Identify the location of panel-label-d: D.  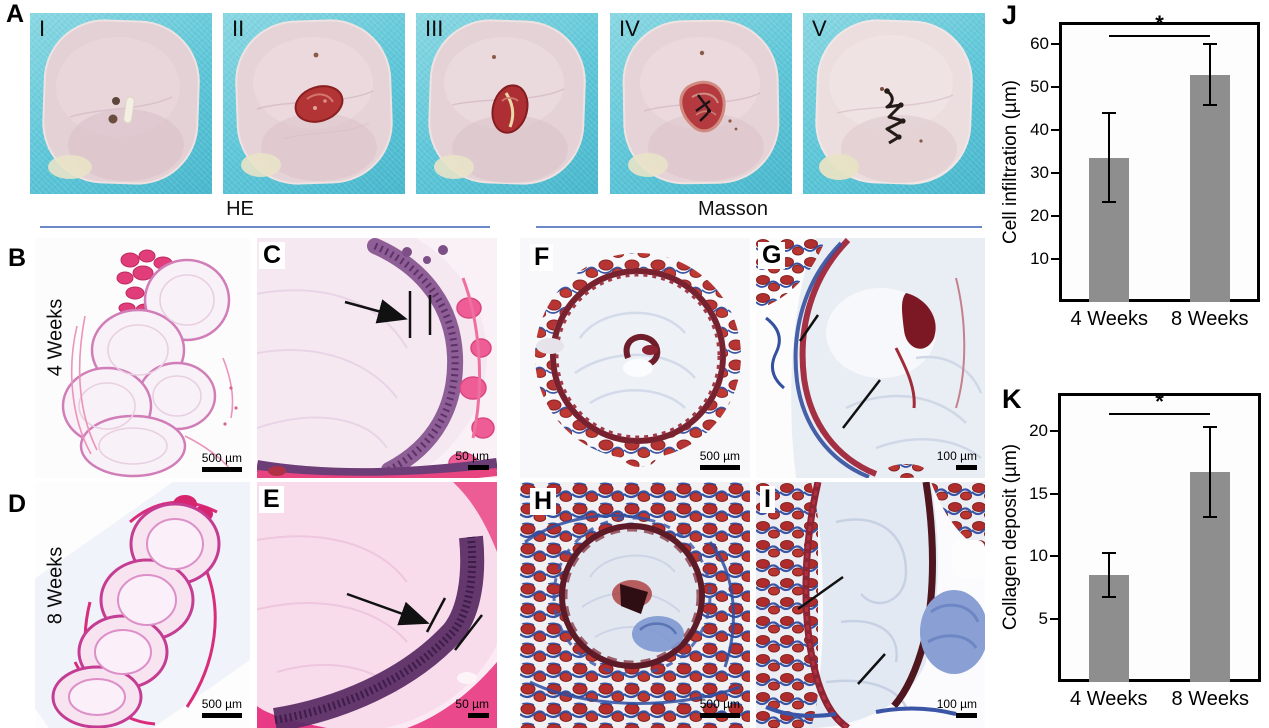
(17, 504).